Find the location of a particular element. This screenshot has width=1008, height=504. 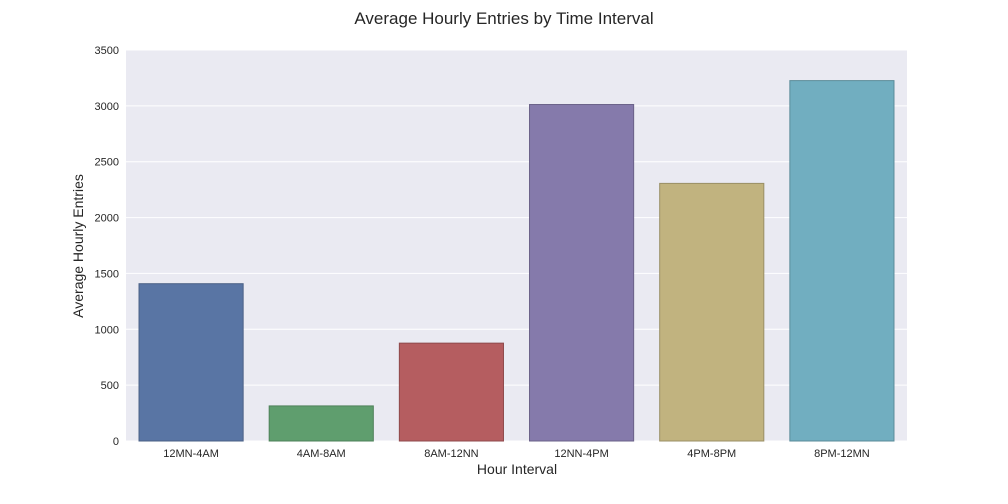

y-axis-label: Average Hourly Entries is located at coordinates (78, 246).